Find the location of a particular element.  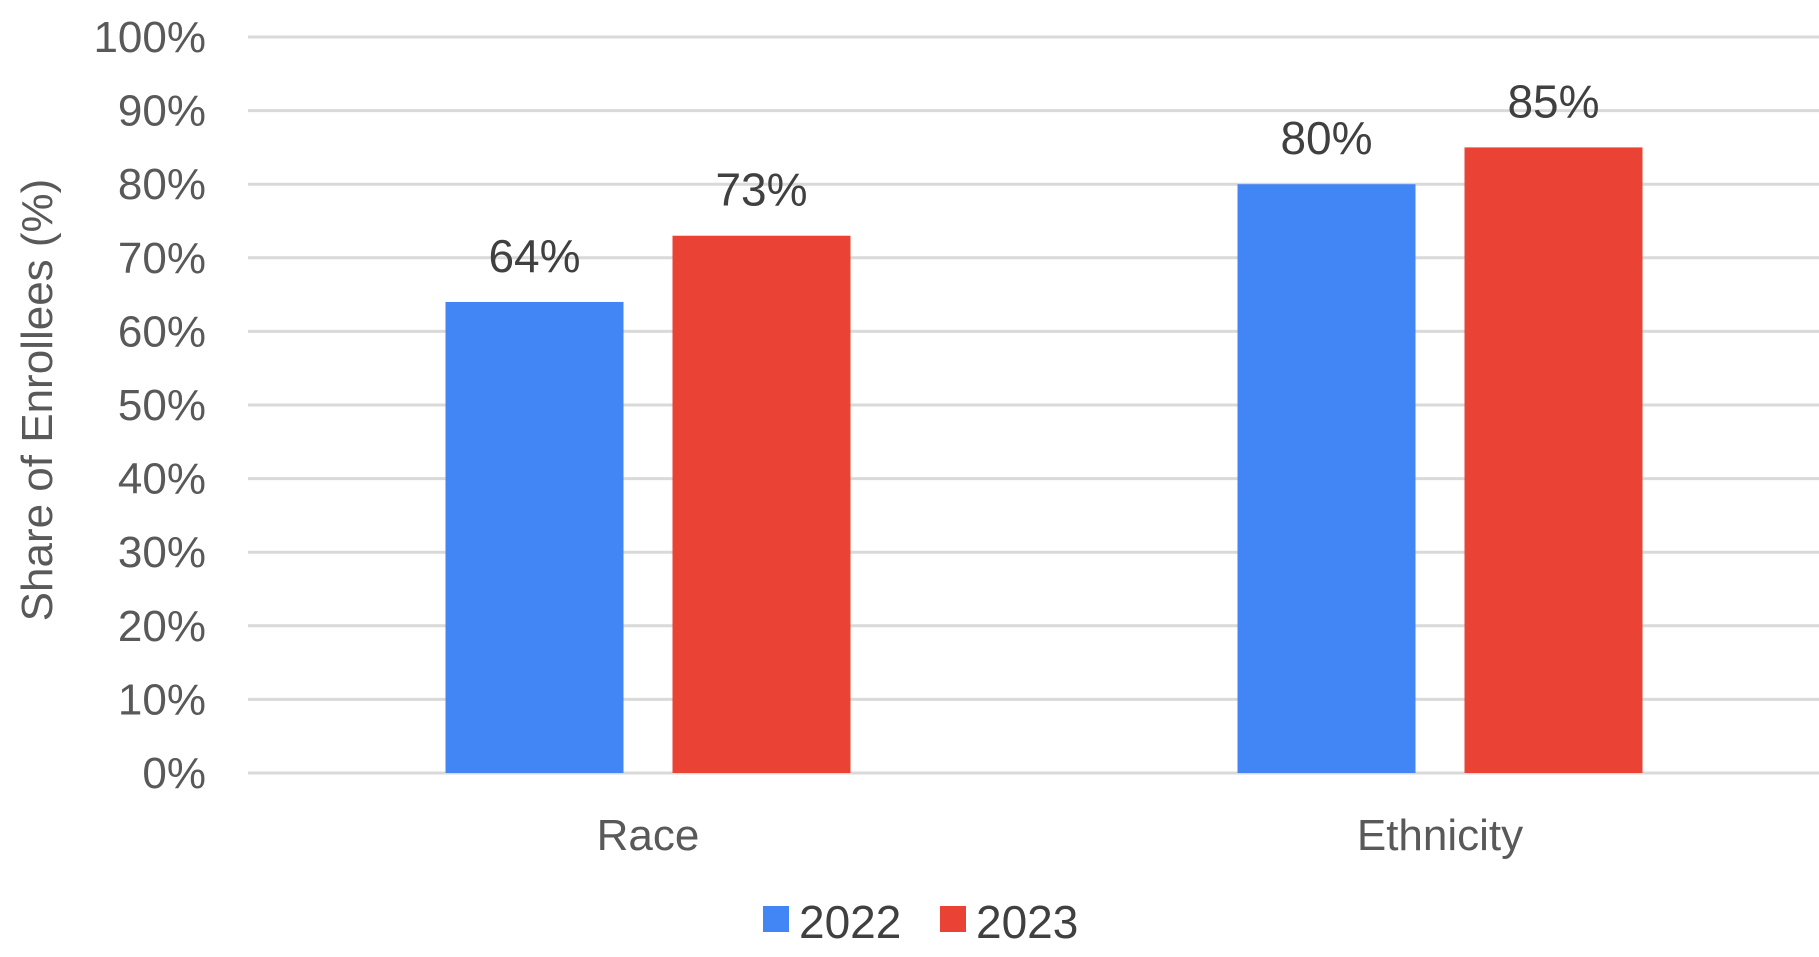

y-tick-label: 0% is located at coordinates (174, 773).